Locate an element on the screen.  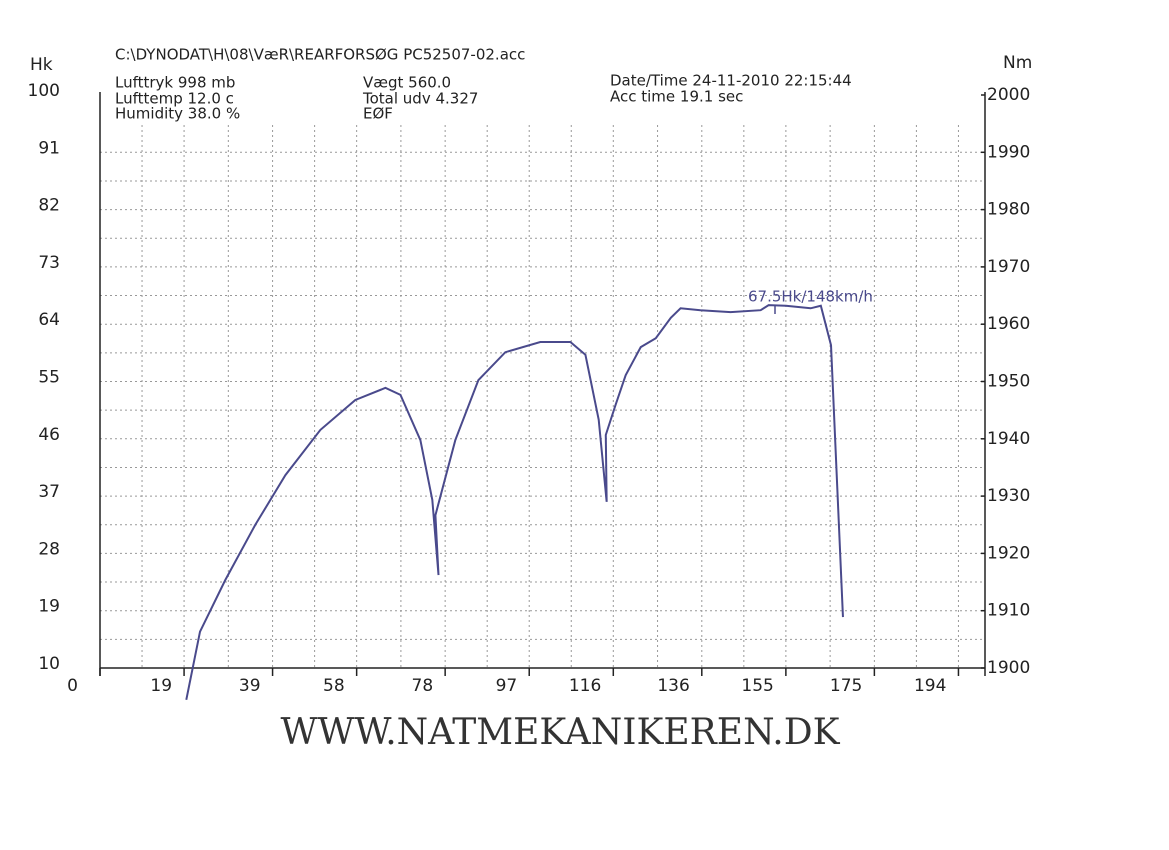
info-text: Total udv 4.327 is located at coordinates (420, 99).